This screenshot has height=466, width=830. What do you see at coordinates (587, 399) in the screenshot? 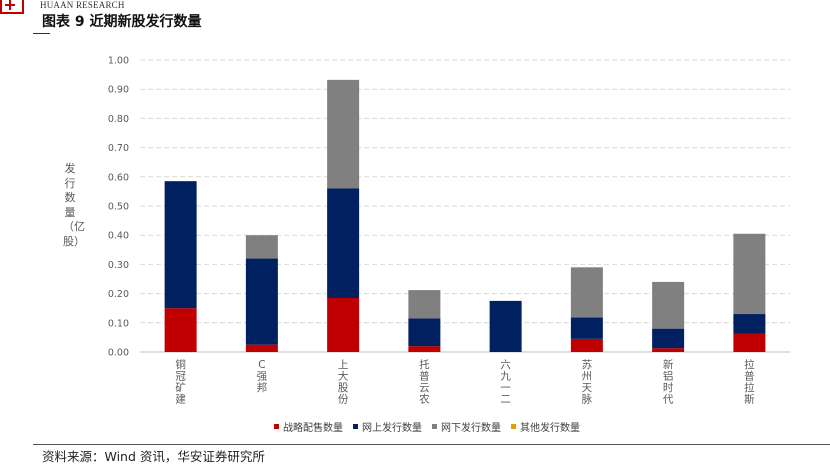
I see `x-tick-label: 脉` at bounding box center [587, 399].